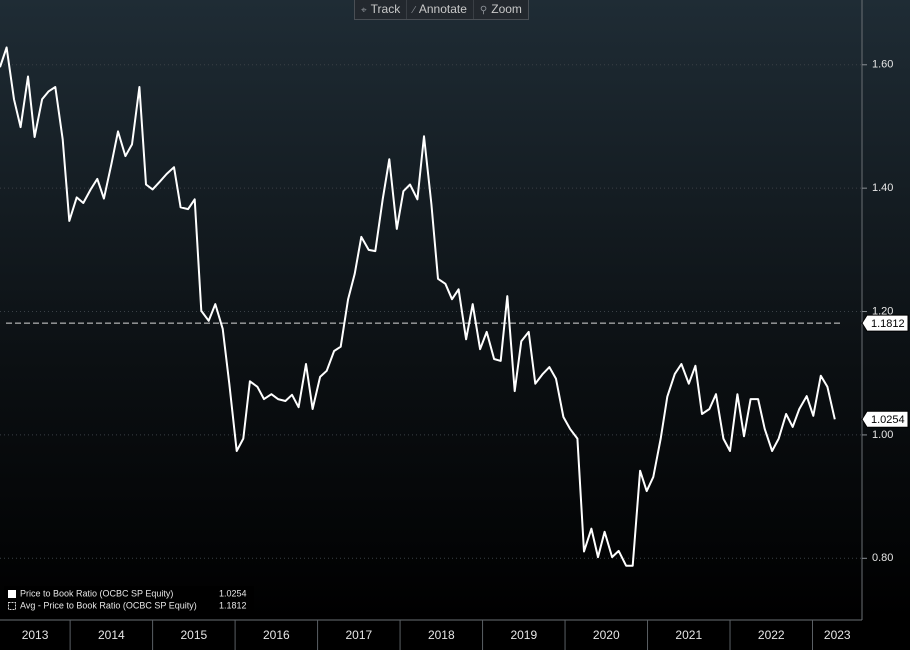  Describe the element at coordinates (358, 635) in the screenshot. I see `x-tick-label: 2017` at that location.